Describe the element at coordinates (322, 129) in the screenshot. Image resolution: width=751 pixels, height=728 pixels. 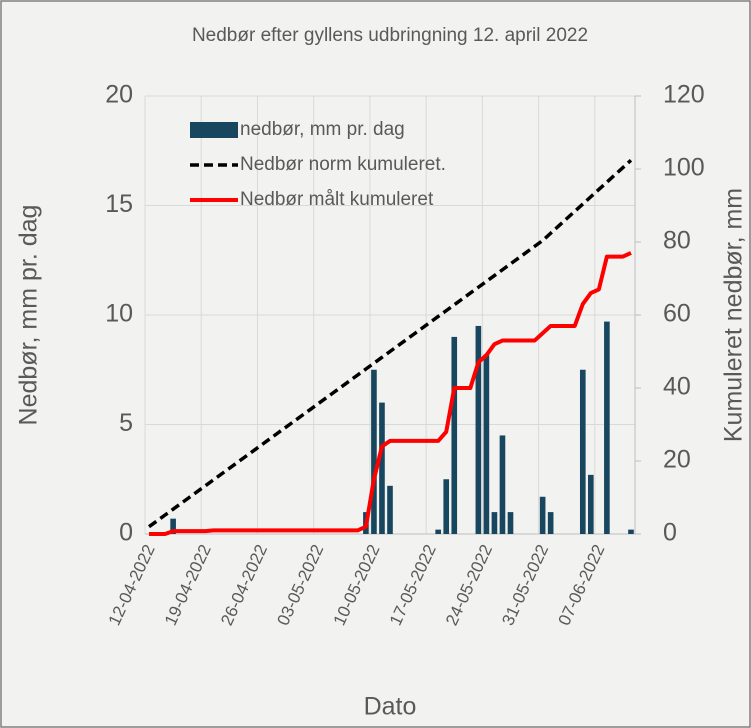
I see `legend-label: nedbør, mm pr. dag` at that location.